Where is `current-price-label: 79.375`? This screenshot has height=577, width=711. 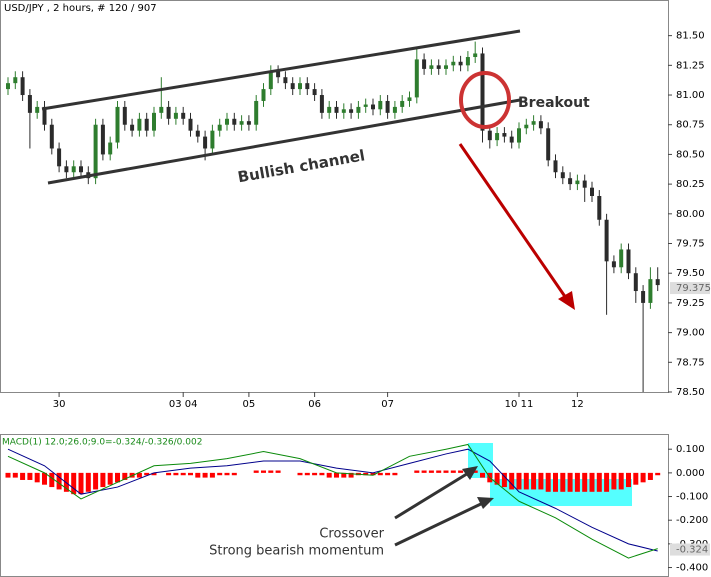
current-price-label: 79.375 is located at coordinates (693, 288).